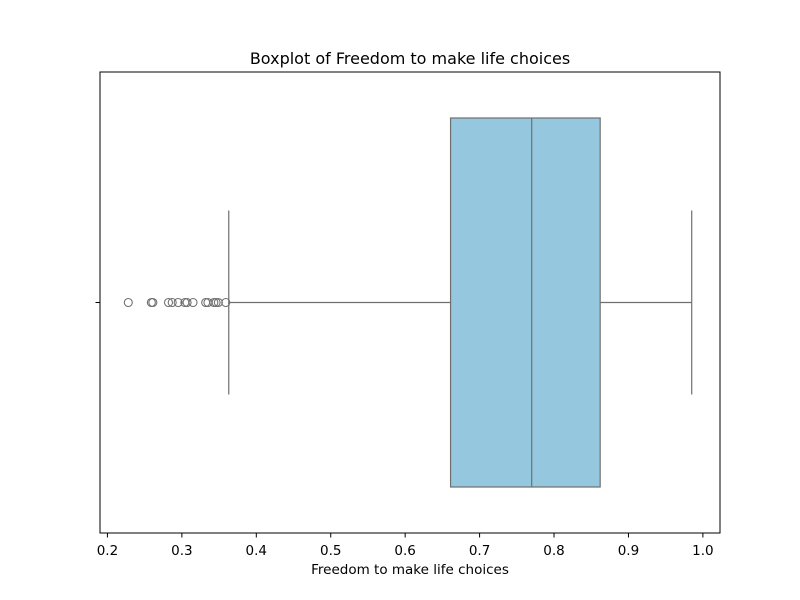 This screenshot has height=600, width=800. Describe the element at coordinates (410, 58) in the screenshot. I see `chart-title: Boxplot of Freedom to make life choices` at that location.